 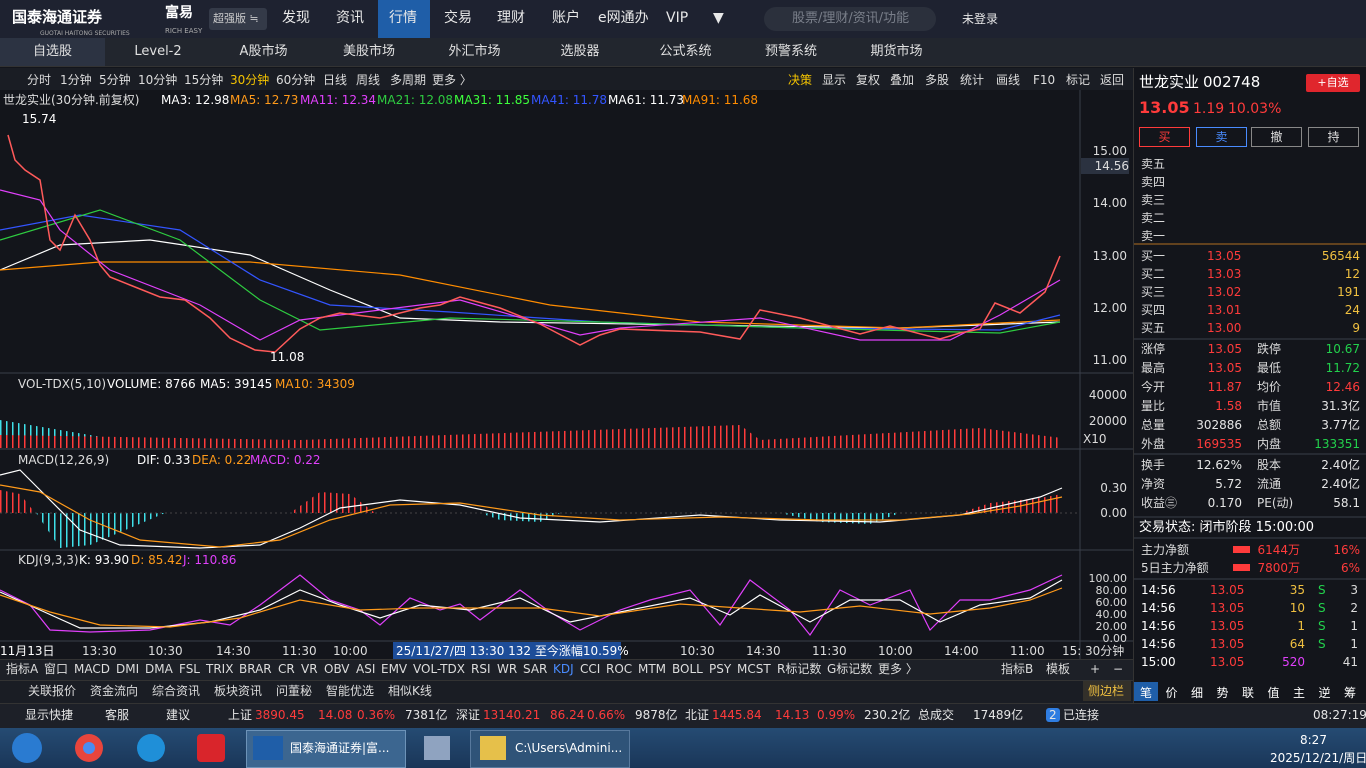 What do you see at coordinates (22, 669) in the screenshot?
I see `indicator-tab: 指标A` at bounding box center [22, 669].